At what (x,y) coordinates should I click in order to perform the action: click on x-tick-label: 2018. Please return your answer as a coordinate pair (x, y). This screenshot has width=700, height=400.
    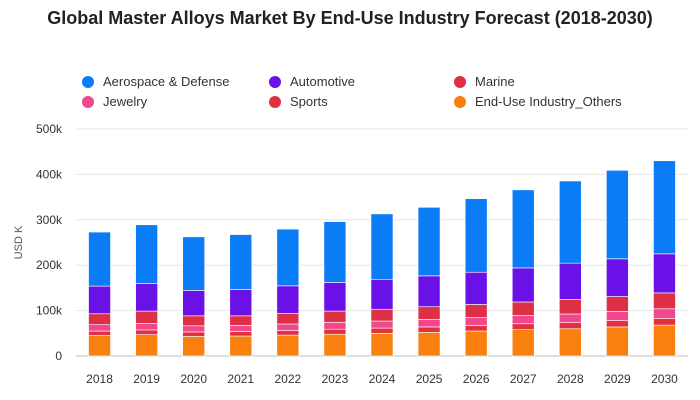
    Looking at the image, I should click on (99, 379).